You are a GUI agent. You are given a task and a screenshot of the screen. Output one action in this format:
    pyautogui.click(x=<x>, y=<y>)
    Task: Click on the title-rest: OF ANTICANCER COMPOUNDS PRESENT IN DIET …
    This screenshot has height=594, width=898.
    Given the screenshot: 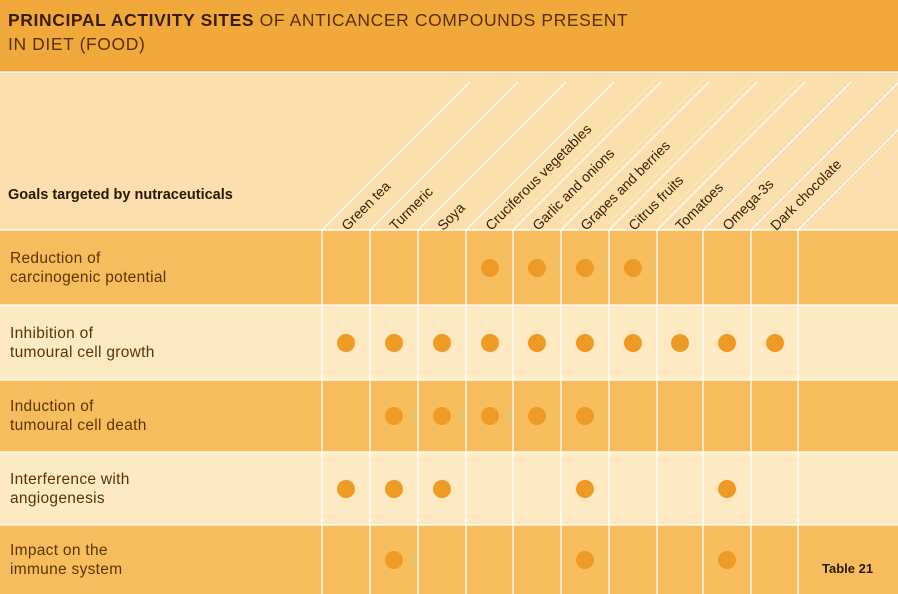 What is the action you would take?
    pyautogui.click(x=318, y=32)
    